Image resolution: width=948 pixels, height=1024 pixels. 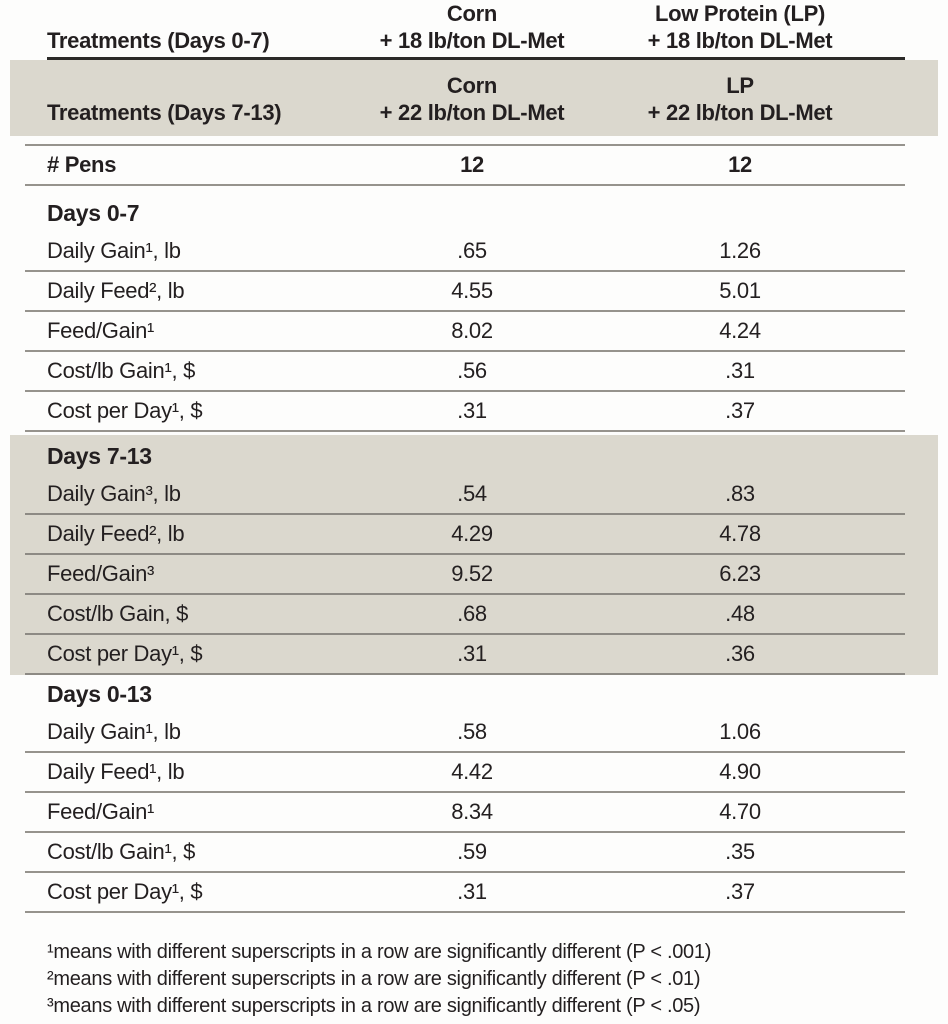 I want to click on table-row: Cost/lb Gain¹, $ .59 .35, so click(x=465, y=853).